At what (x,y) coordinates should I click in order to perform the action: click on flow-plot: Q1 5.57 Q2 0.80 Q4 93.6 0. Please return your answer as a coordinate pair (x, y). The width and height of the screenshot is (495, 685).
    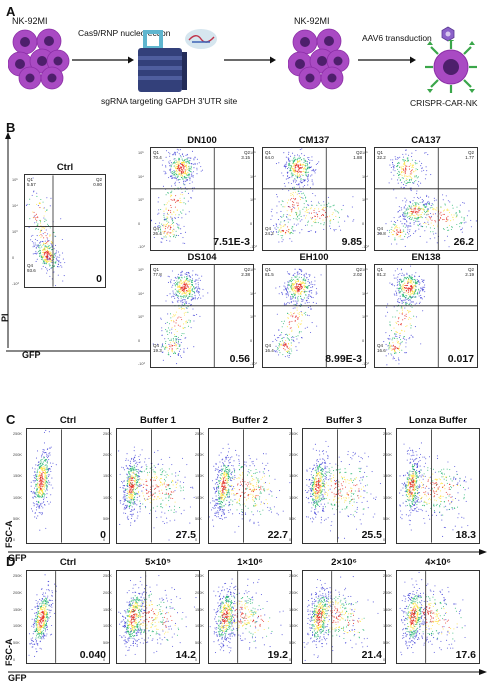
    Looking at the image, I should click on (65, 231).